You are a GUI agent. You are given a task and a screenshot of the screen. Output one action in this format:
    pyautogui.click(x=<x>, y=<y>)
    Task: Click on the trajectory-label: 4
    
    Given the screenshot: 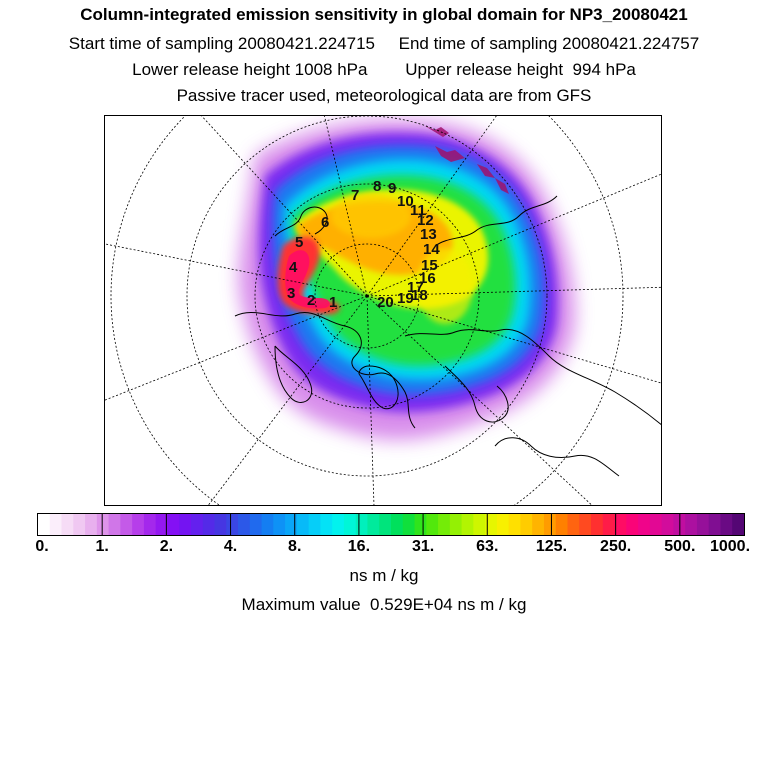 What is the action you would take?
    pyautogui.click(x=293, y=267)
    